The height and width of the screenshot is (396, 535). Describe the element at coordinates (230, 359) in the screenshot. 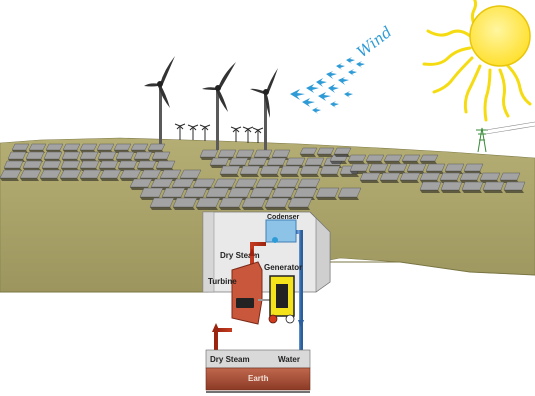

I see `dry-steam-bottom-label: Dry Steam` at that location.